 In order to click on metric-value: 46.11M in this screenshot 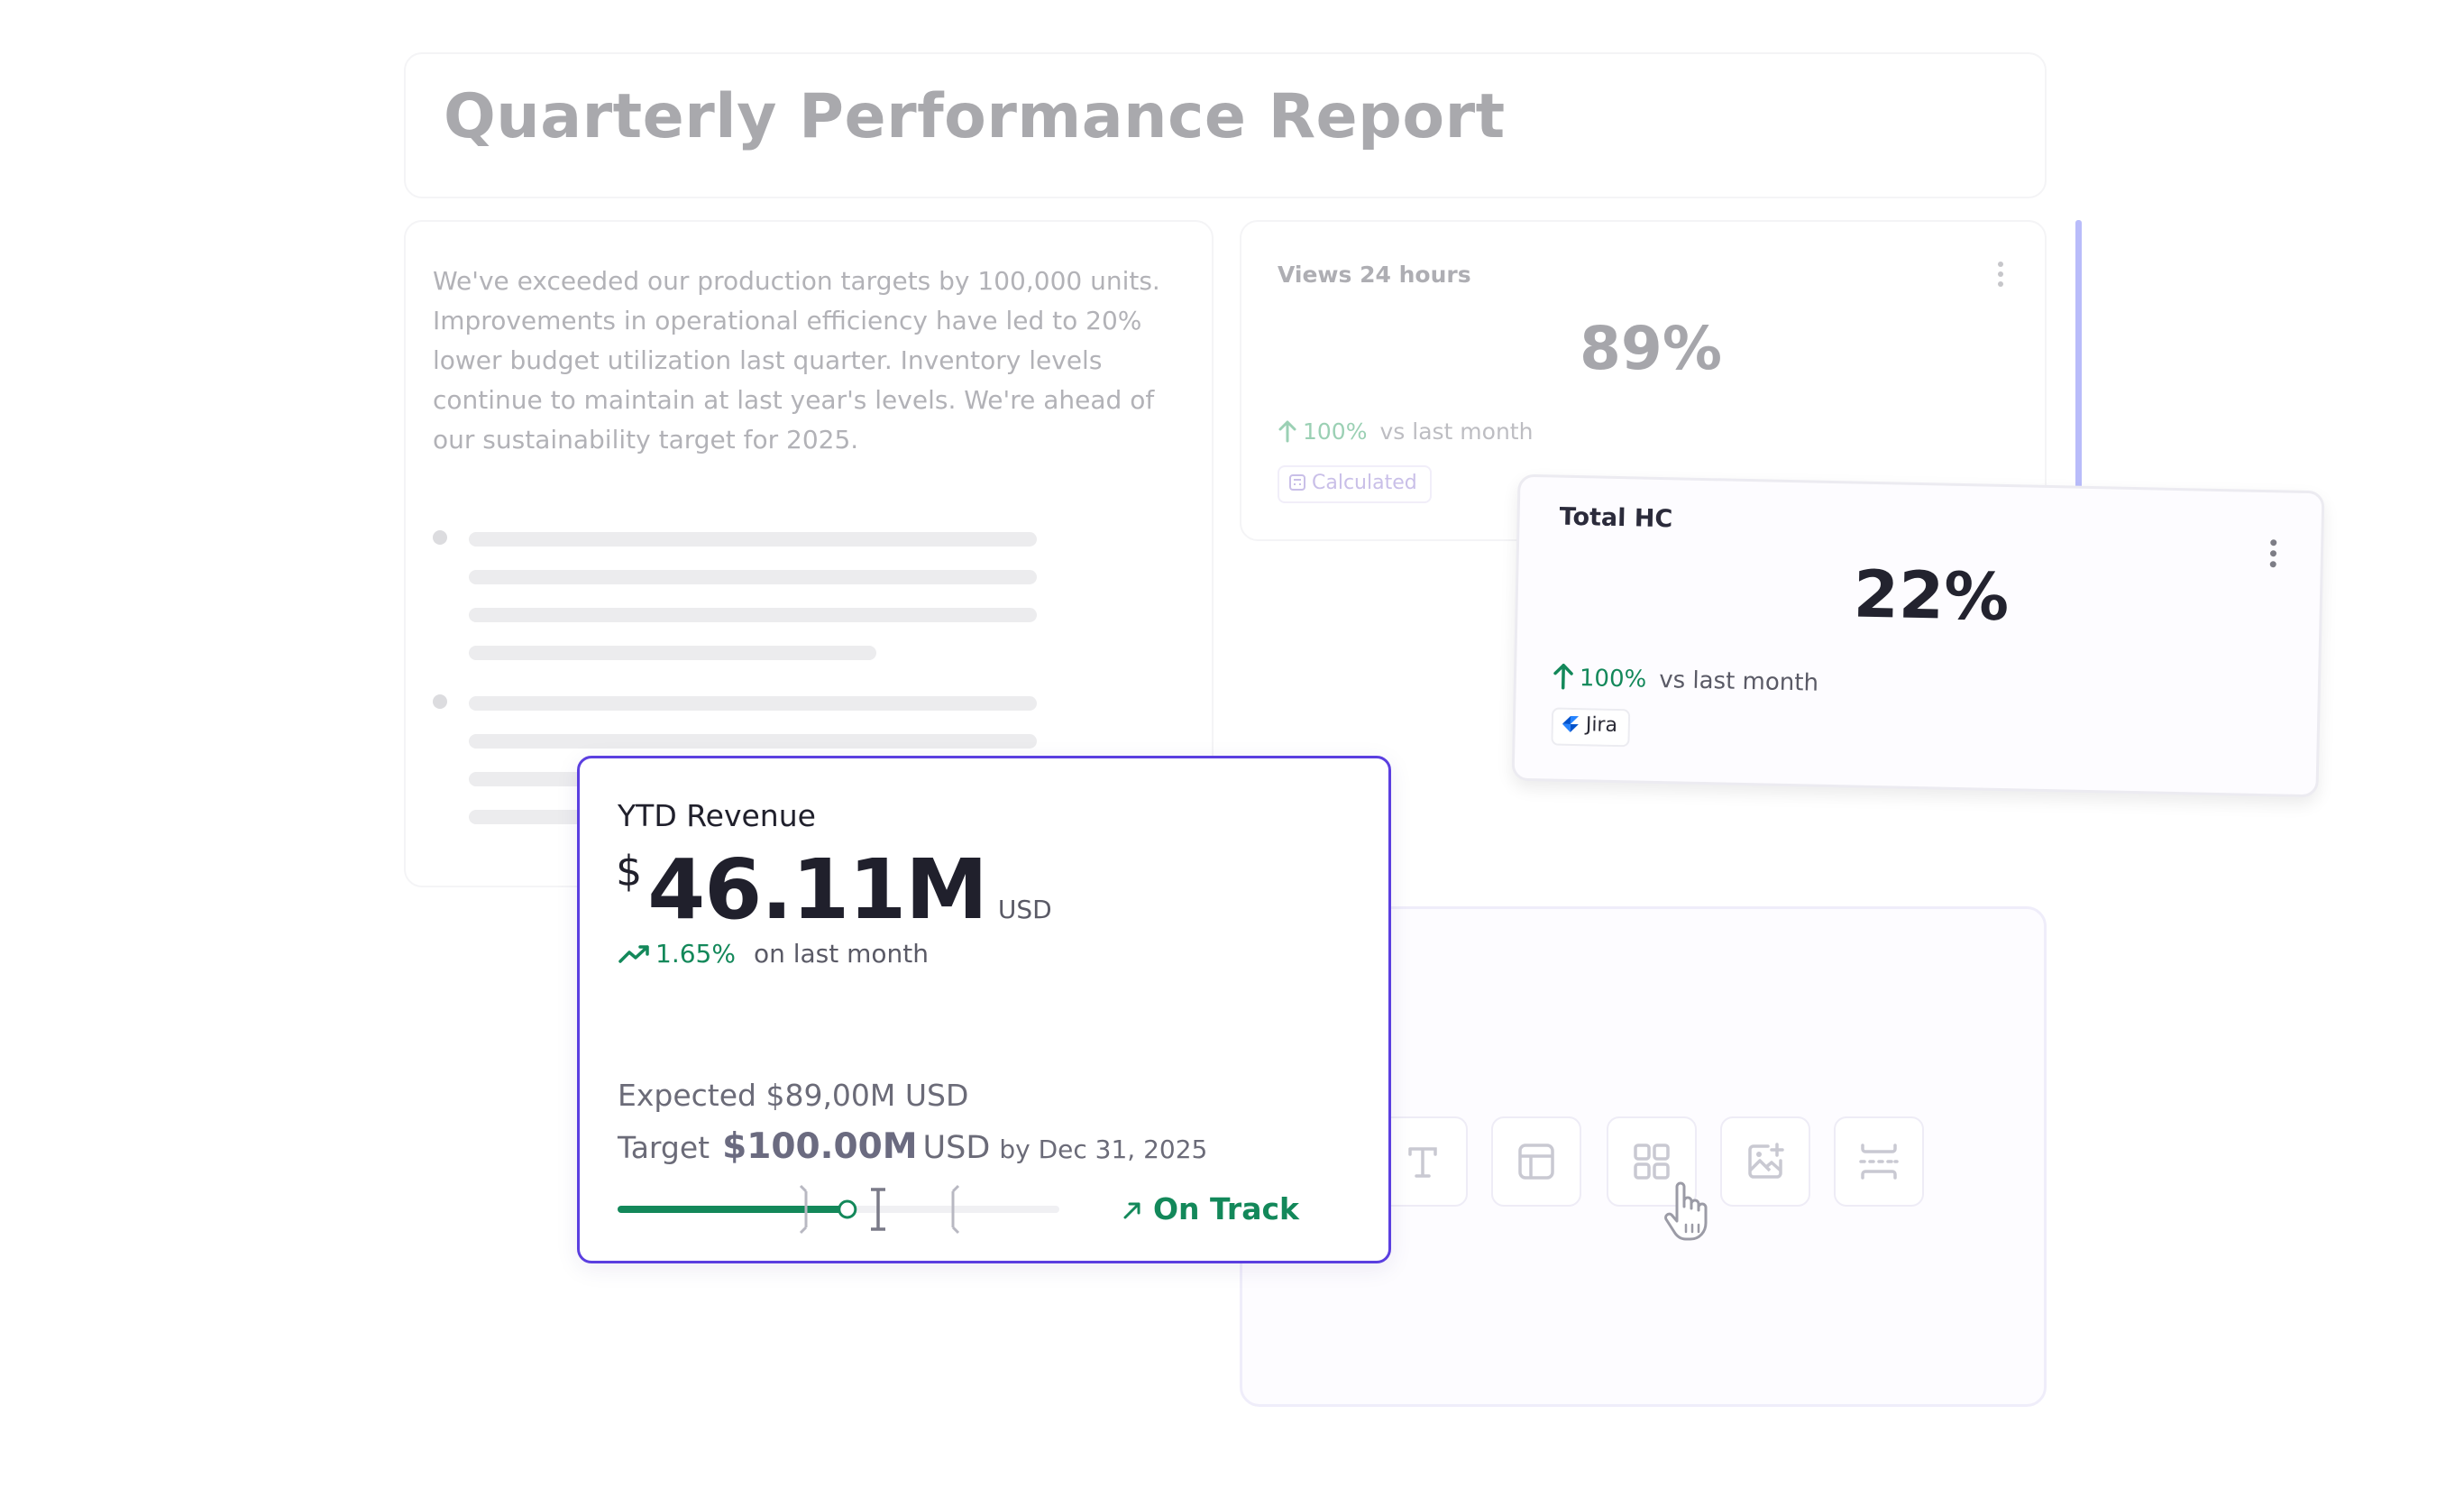, I will do `click(817, 889)`.